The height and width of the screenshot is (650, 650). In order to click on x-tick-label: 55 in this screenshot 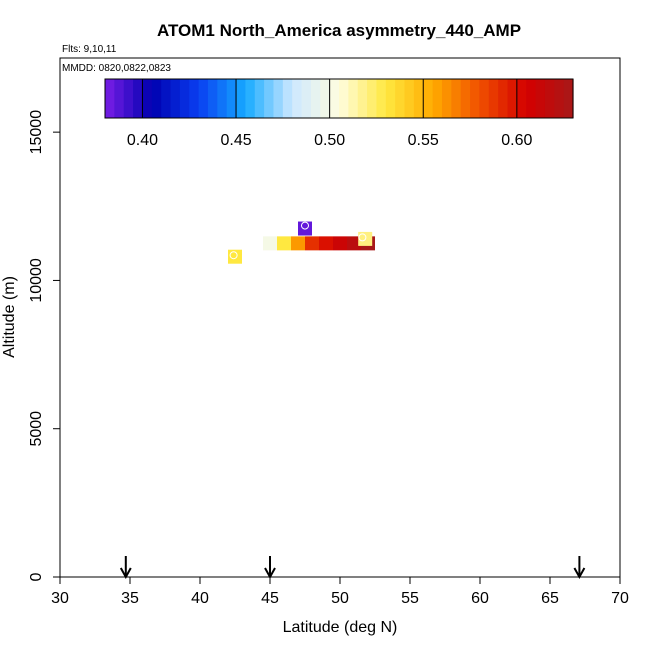, I will do `click(410, 598)`.